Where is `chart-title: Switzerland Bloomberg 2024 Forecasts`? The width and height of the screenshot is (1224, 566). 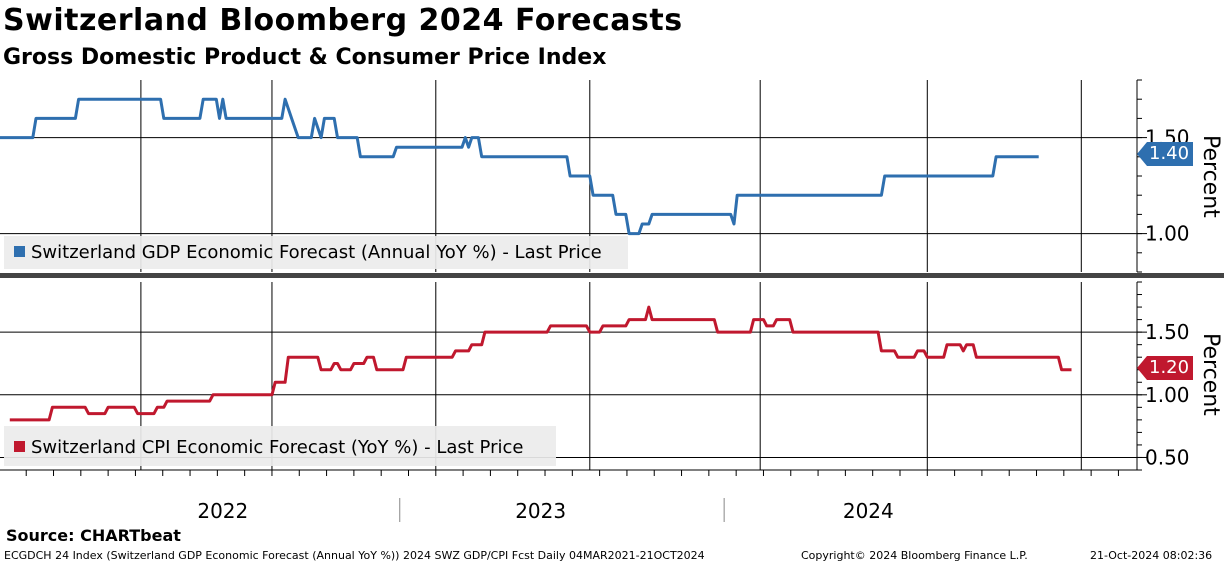 chart-title: Switzerland Bloomberg 2024 Forecasts is located at coordinates (343, 20).